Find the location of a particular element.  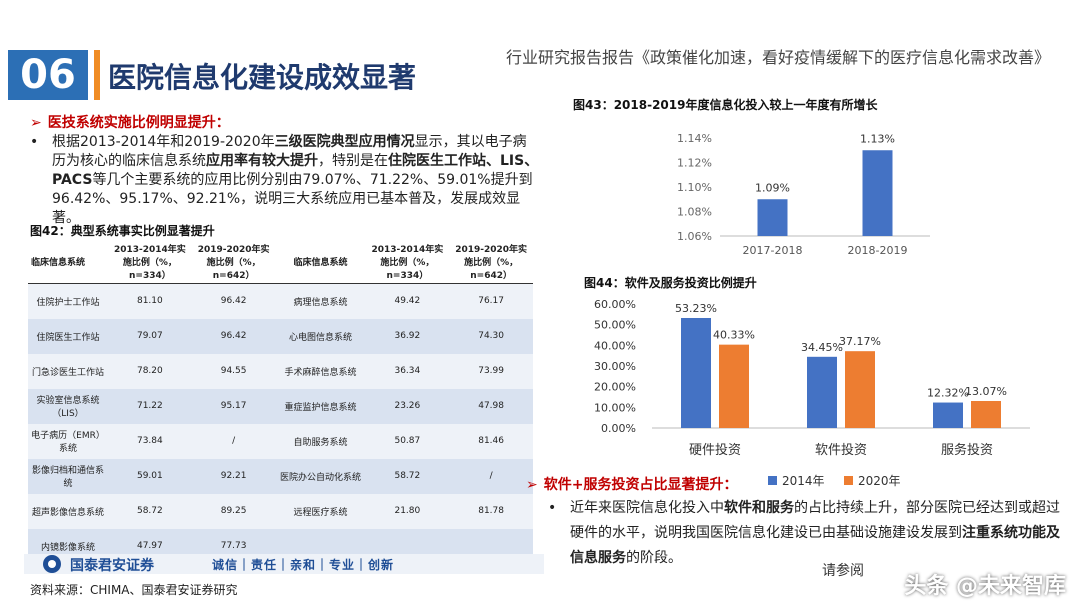

company-motto: 诚信｜责任｜亲和｜专业｜创新 is located at coordinates (303, 565).